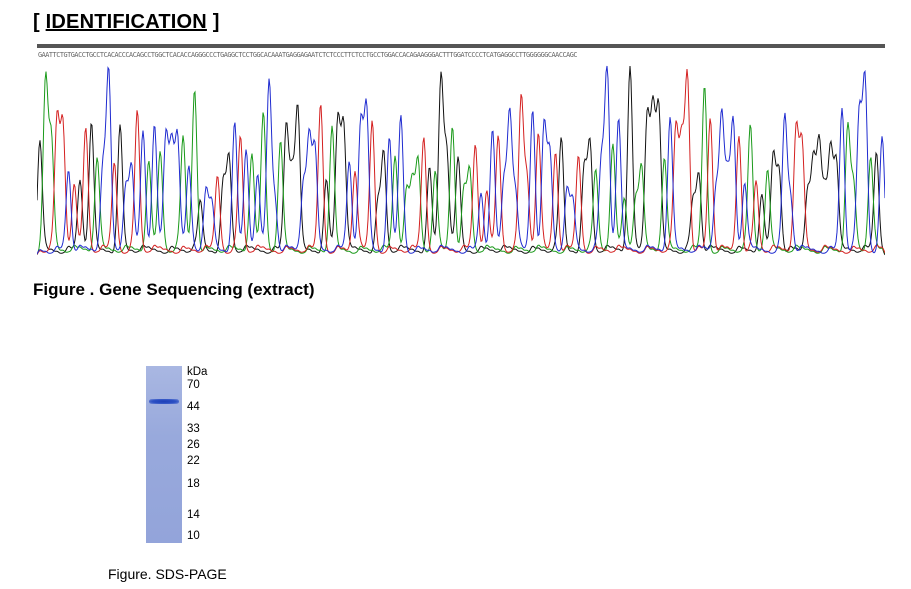 This screenshot has height=589, width=911. I want to click on section-heading: [ IDENTIFICATION ], so click(126, 22).